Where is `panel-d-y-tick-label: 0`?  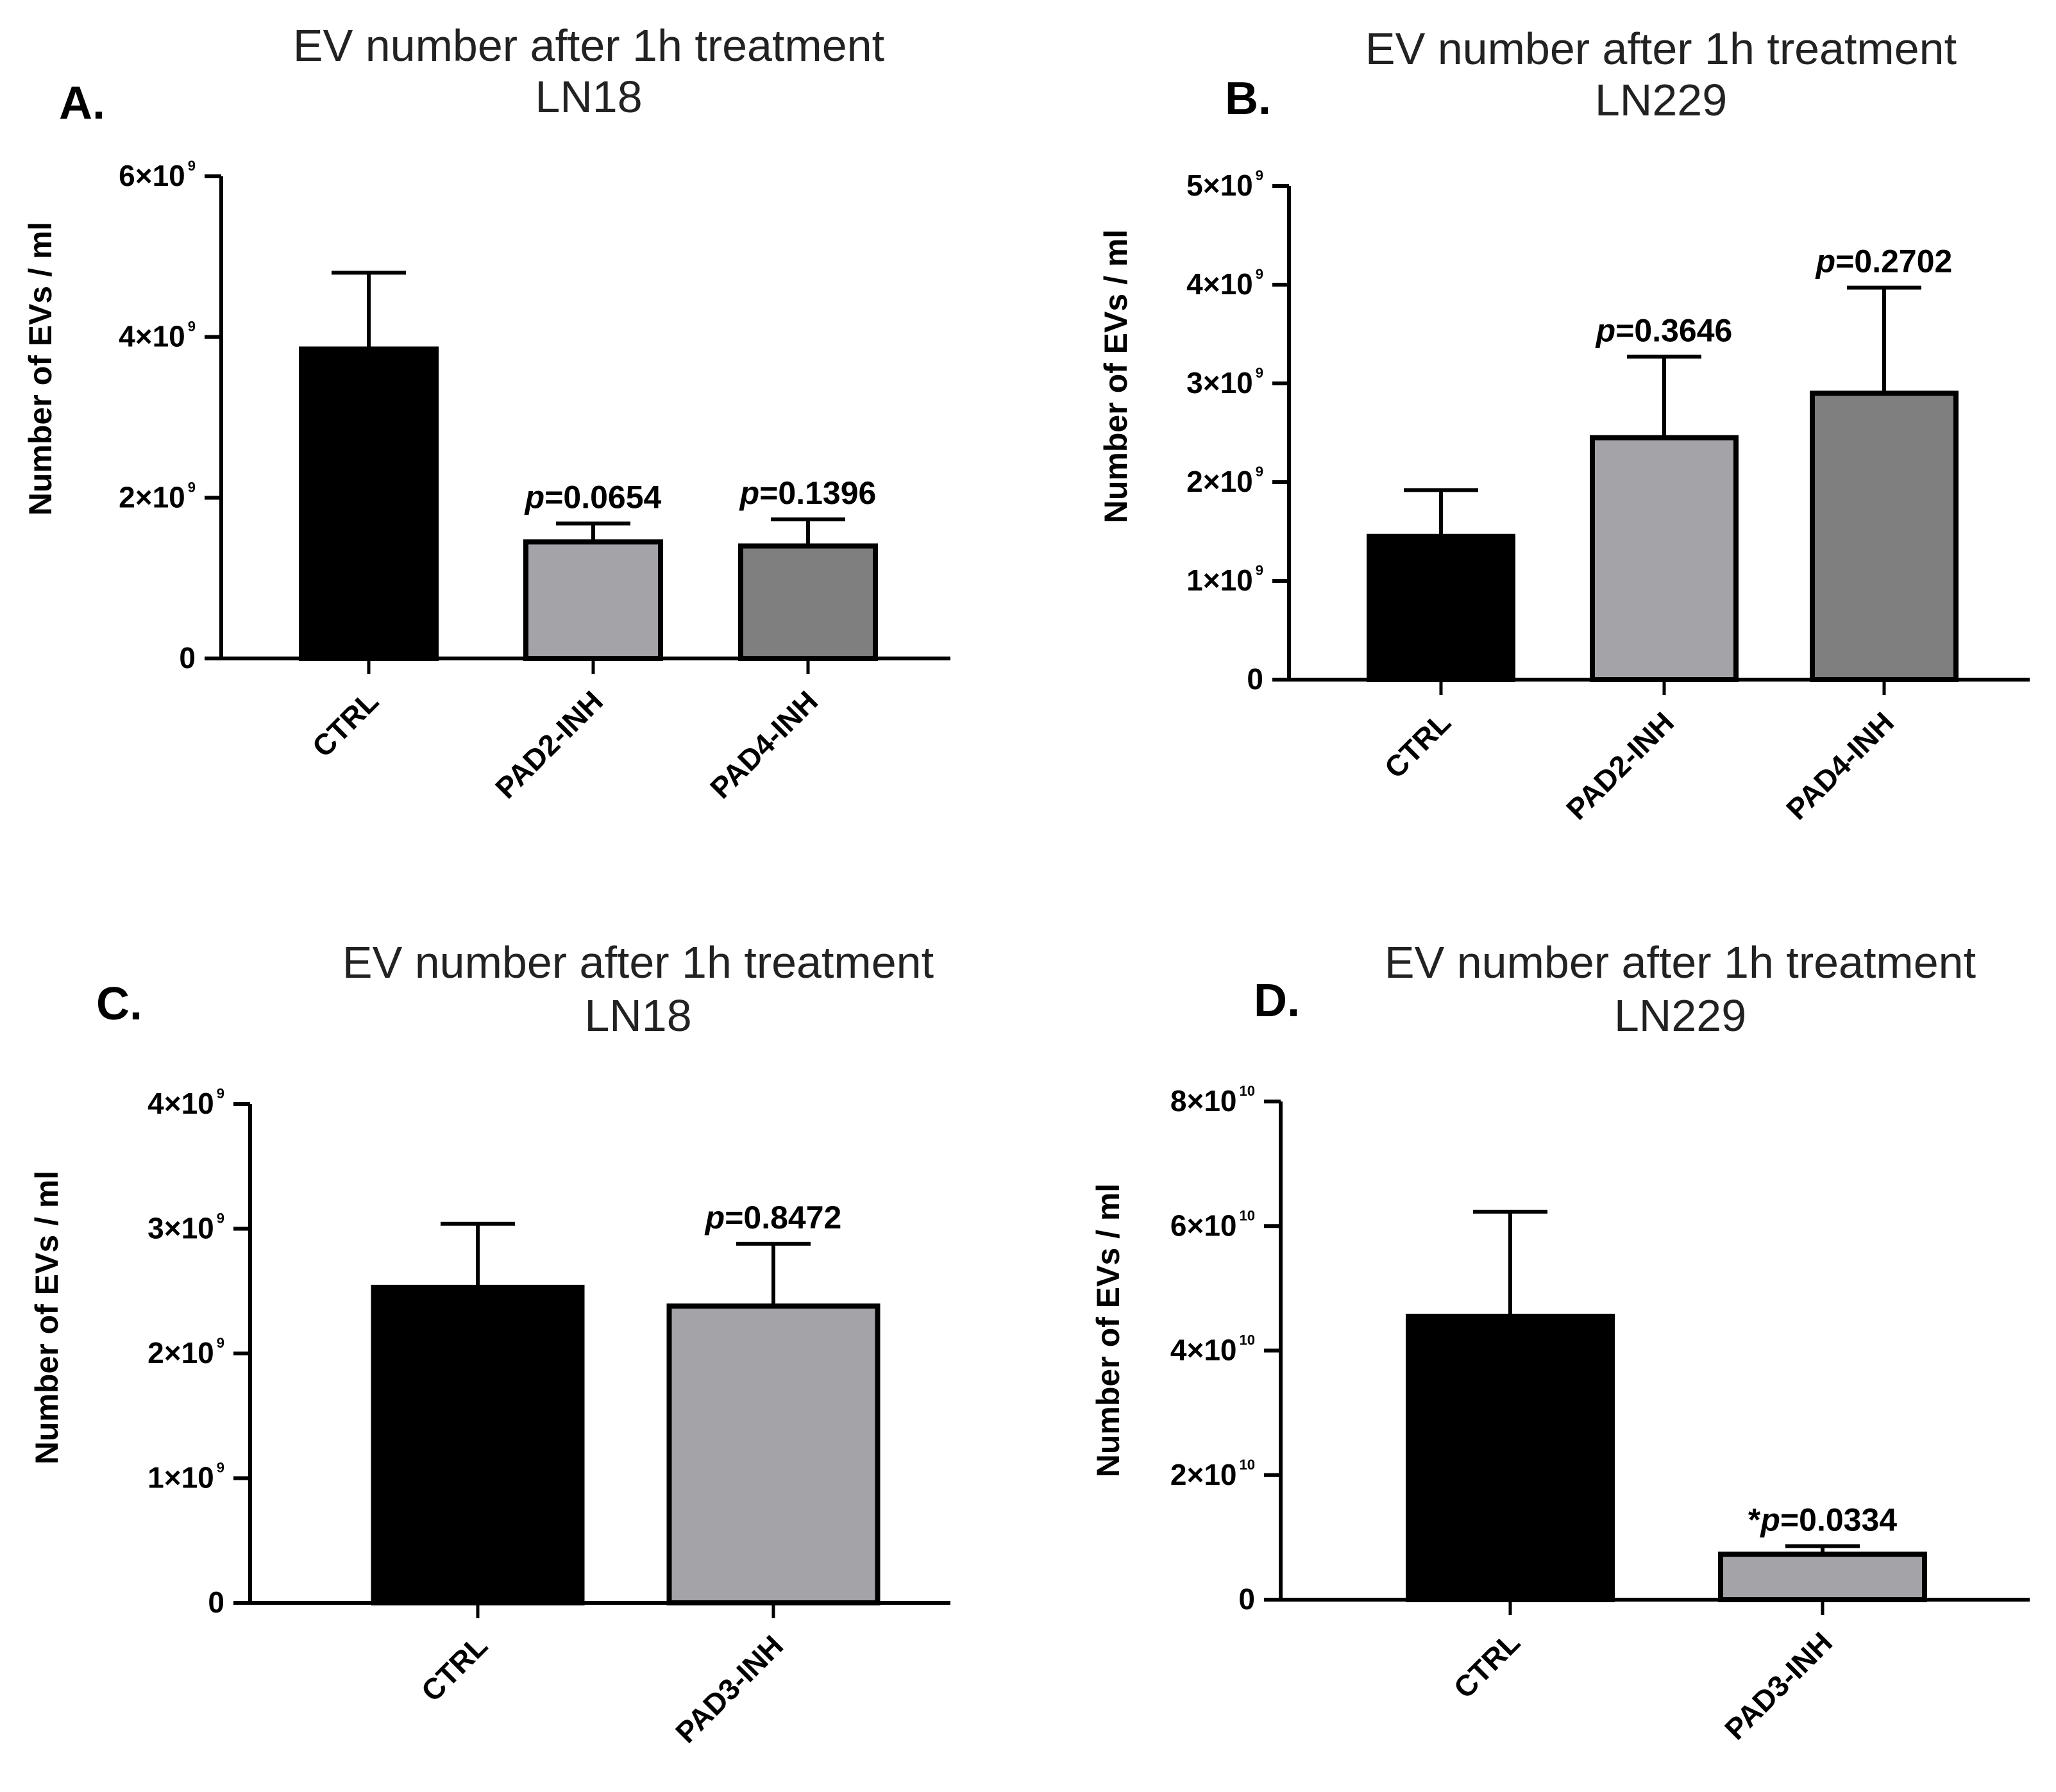
panel-d-y-tick-label: 0 is located at coordinates (1246, 1599).